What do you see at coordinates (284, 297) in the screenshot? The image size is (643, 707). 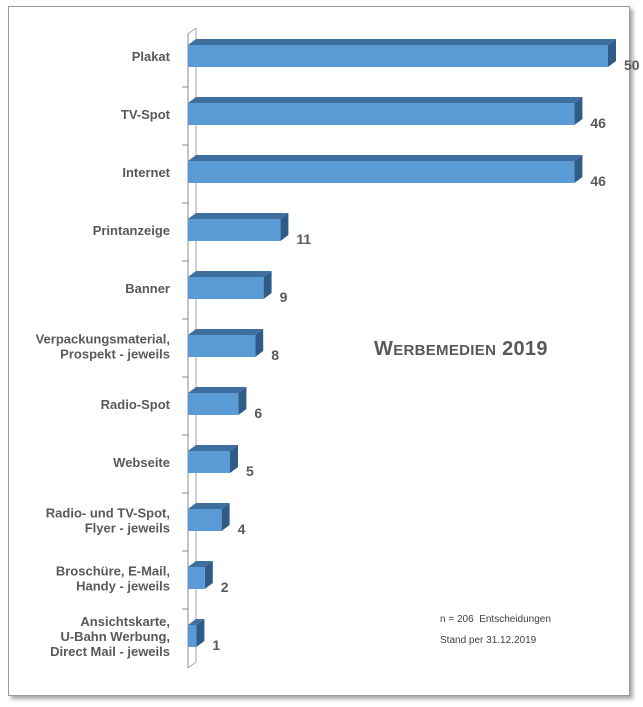 I see `value-label: 9` at bounding box center [284, 297].